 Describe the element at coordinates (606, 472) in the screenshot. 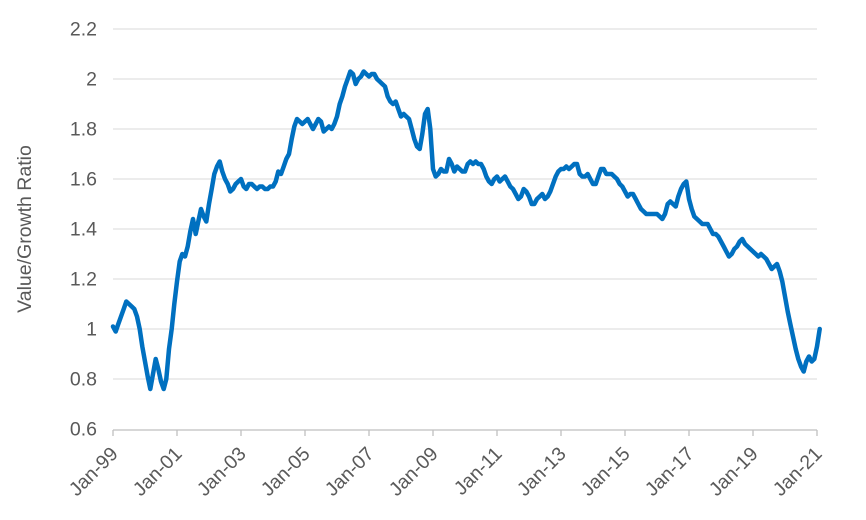

I see `x-tick-label: Jan-15` at that location.